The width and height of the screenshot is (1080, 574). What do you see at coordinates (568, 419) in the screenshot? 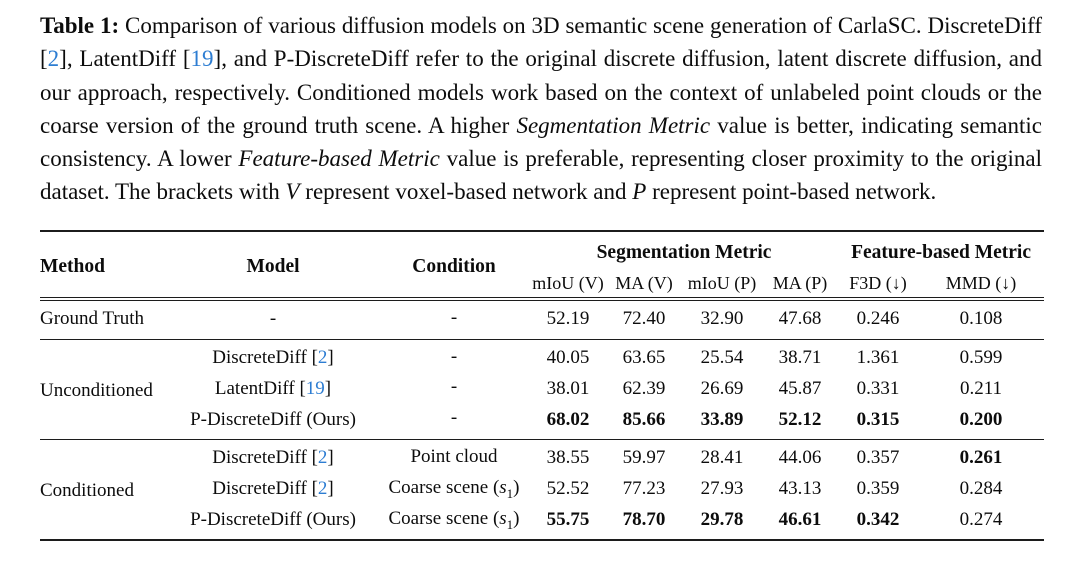
I see `value-cell: 68.02` at bounding box center [568, 419].